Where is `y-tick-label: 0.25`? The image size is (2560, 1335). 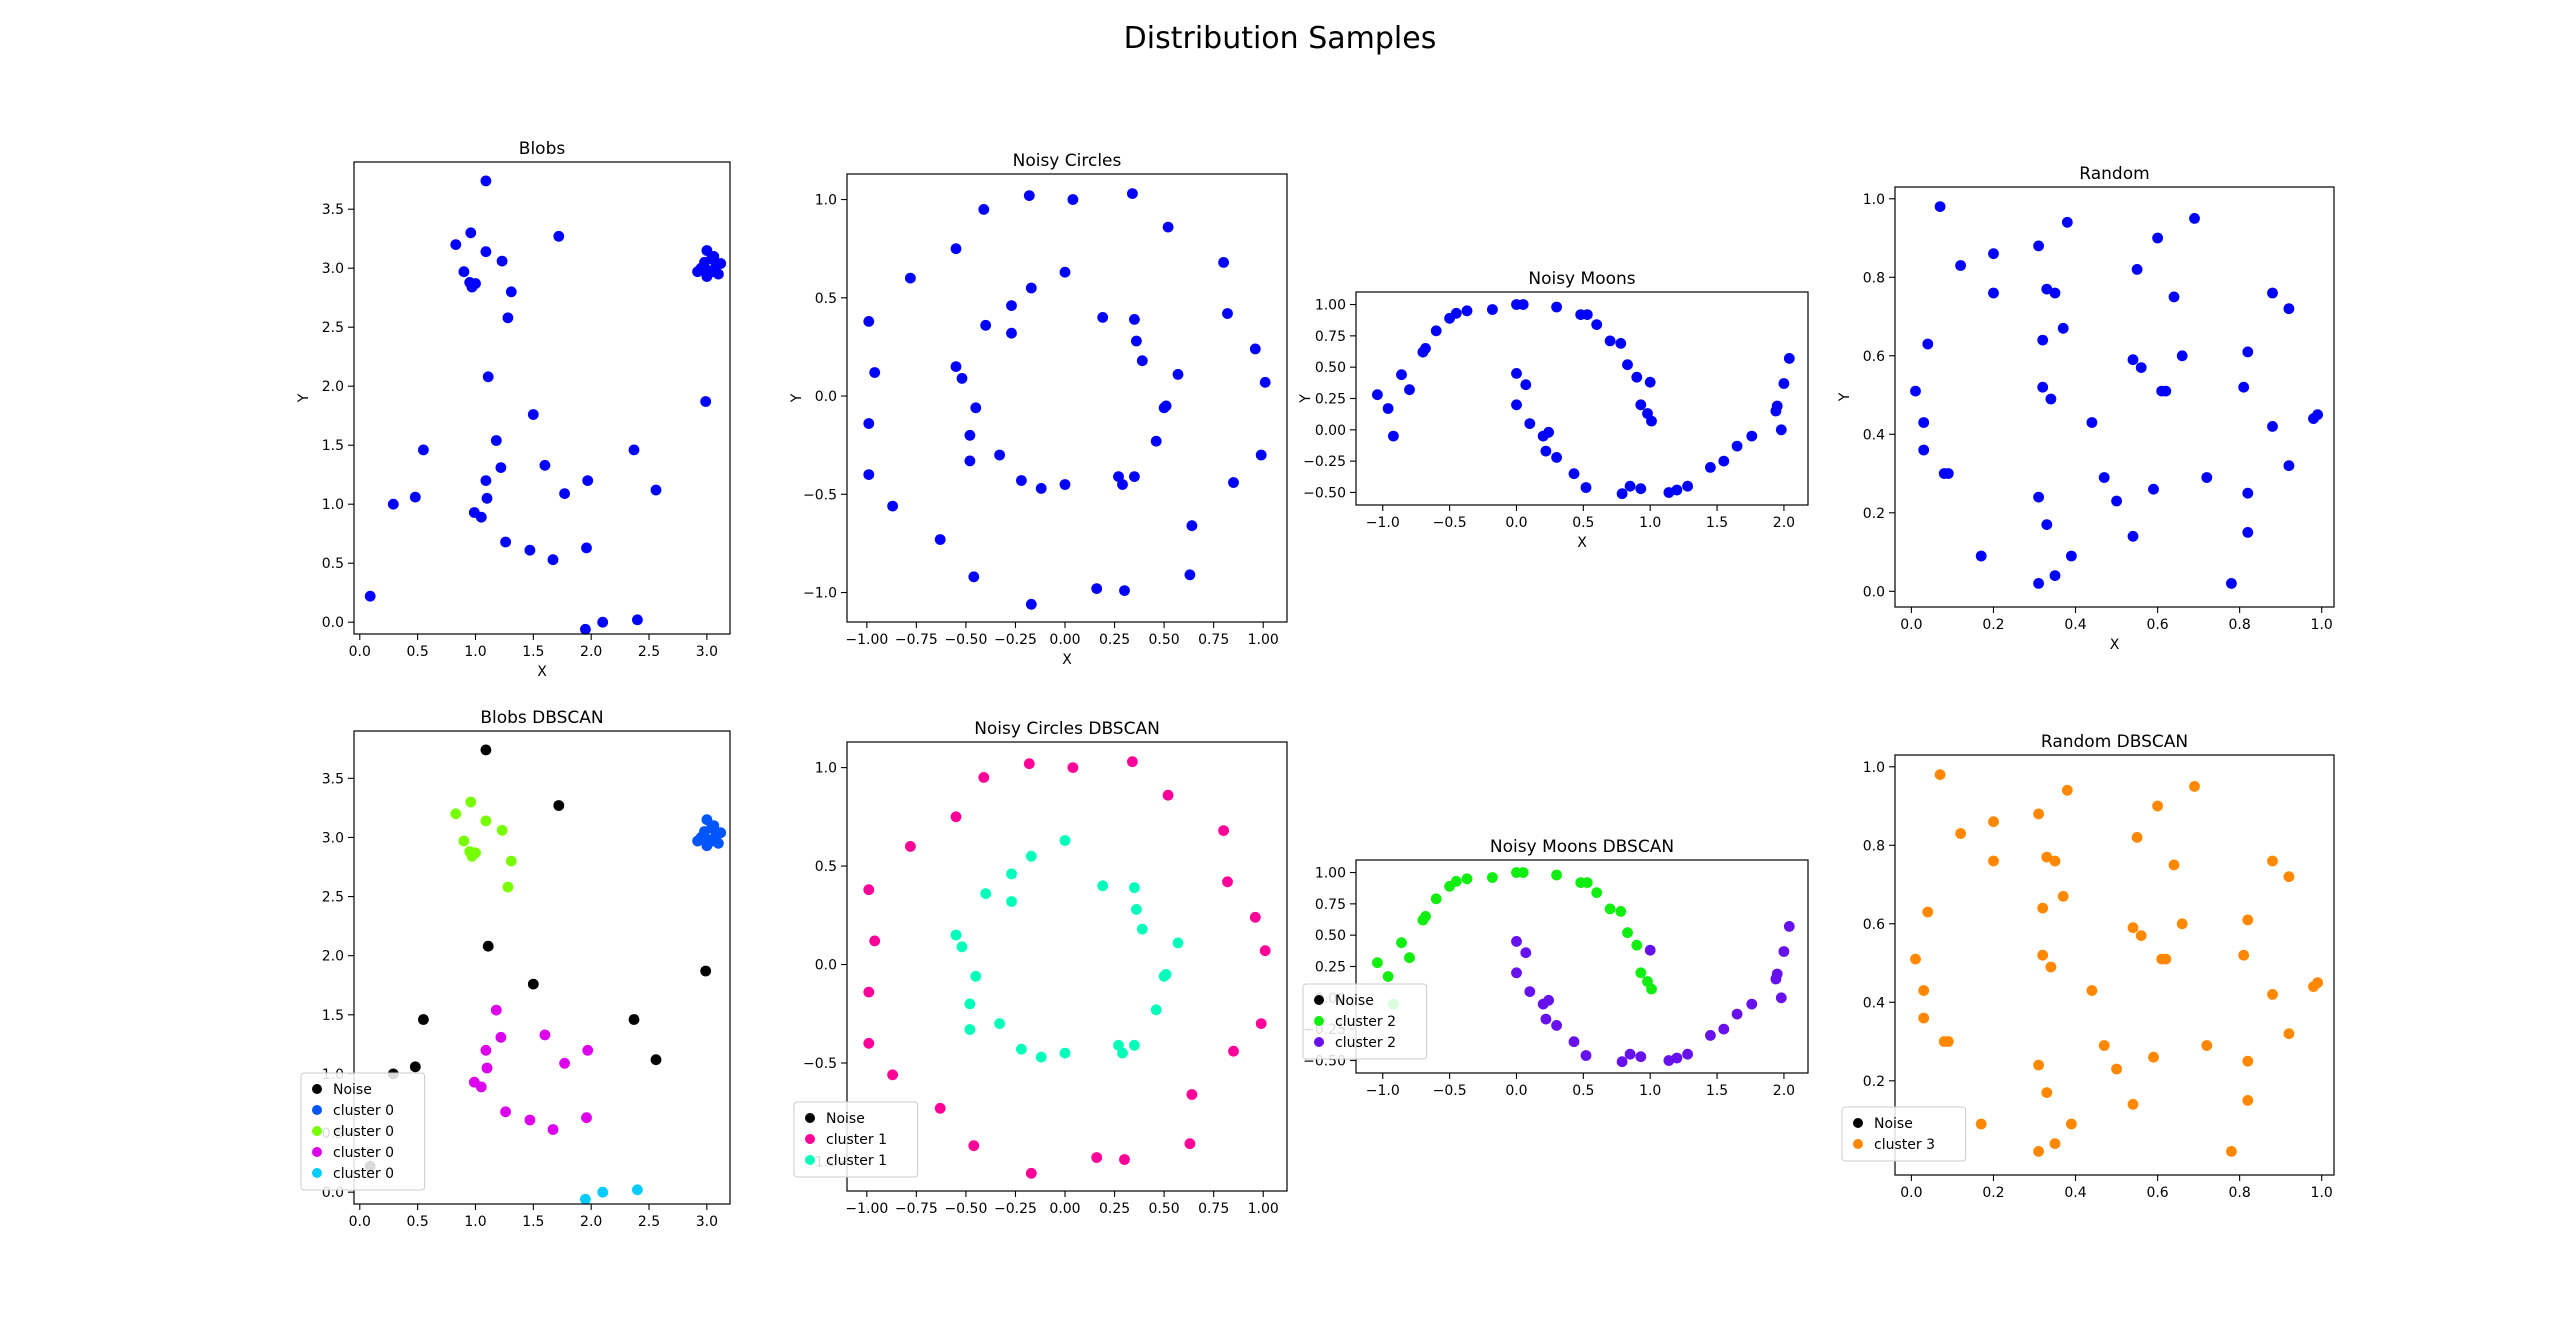
y-tick-label: 0.25 is located at coordinates (1330, 400).